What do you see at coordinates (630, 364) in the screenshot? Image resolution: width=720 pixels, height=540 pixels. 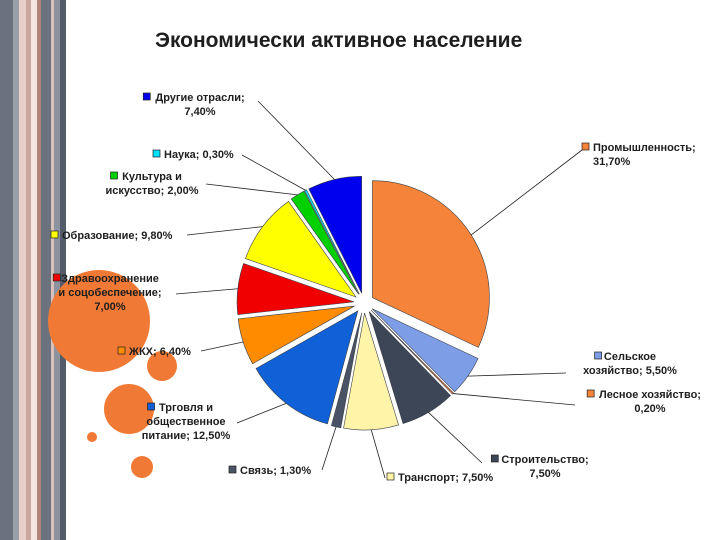 I see `data-label: Сельское хозяйство; 5,50%` at bounding box center [630, 364].